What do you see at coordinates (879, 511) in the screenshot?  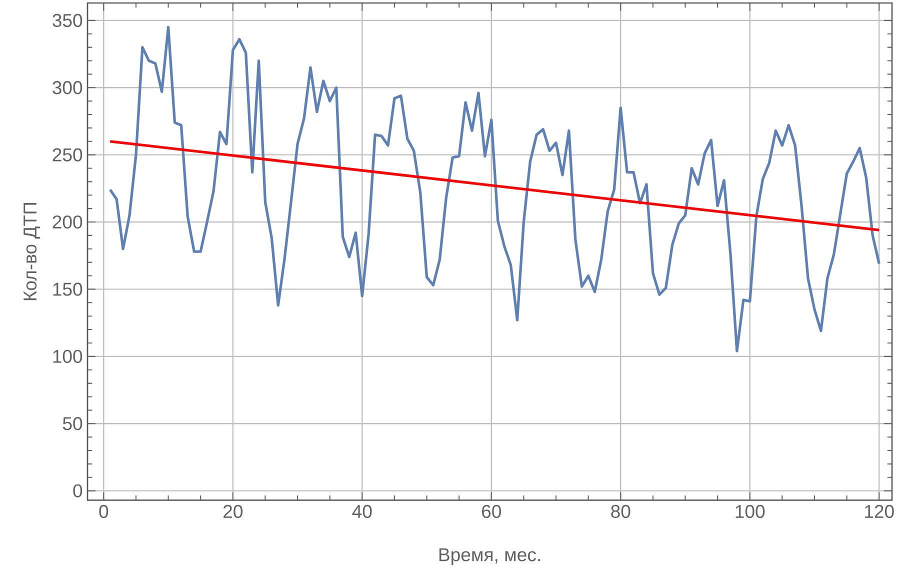 I see `x-tick-label: 120` at bounding box center [879, 511].